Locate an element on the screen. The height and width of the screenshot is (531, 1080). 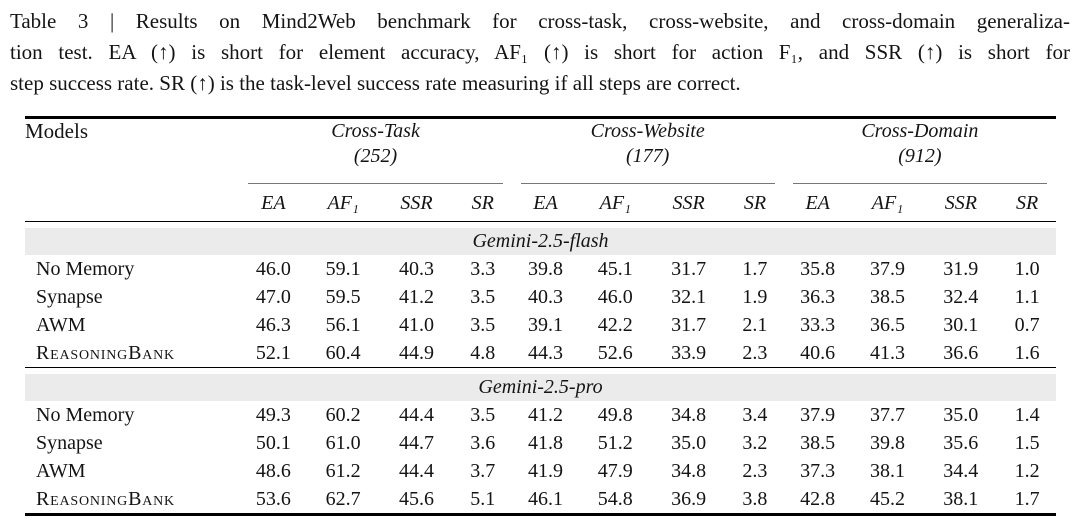
models-header: Models is located at coordinates (56, 131).